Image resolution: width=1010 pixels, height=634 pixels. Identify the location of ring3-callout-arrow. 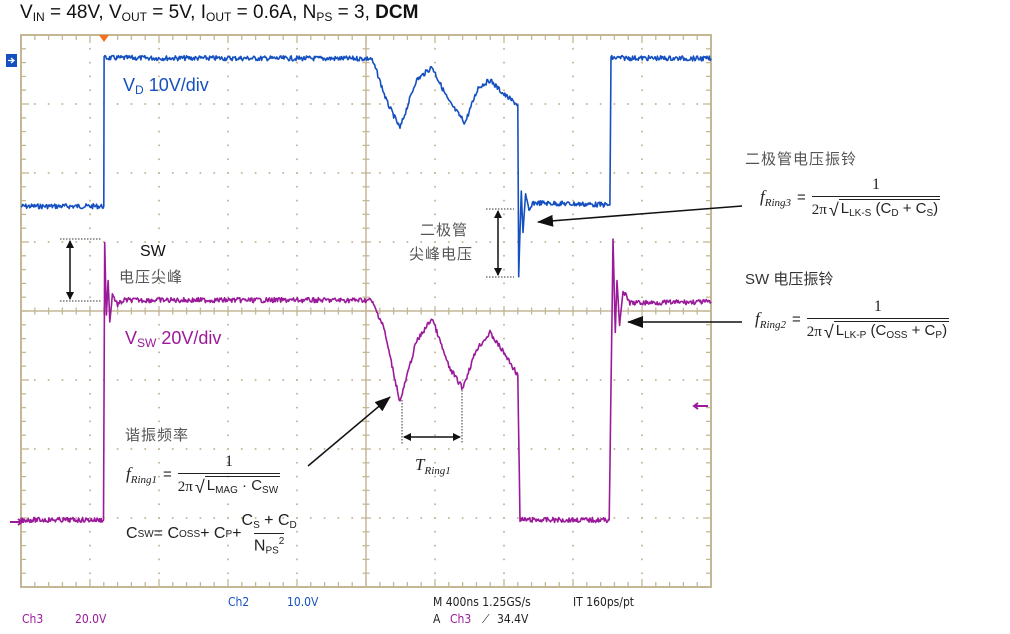
(640, 216).